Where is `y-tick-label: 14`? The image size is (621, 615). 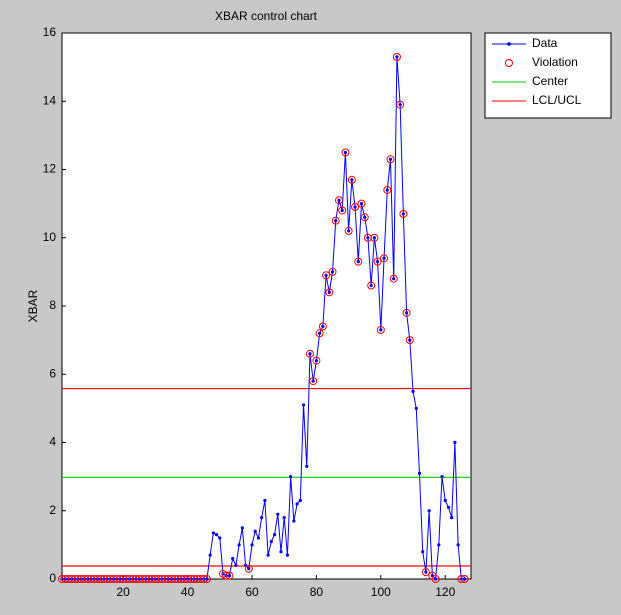 y-tick-label: 14 is located at coordinates (50, 100).